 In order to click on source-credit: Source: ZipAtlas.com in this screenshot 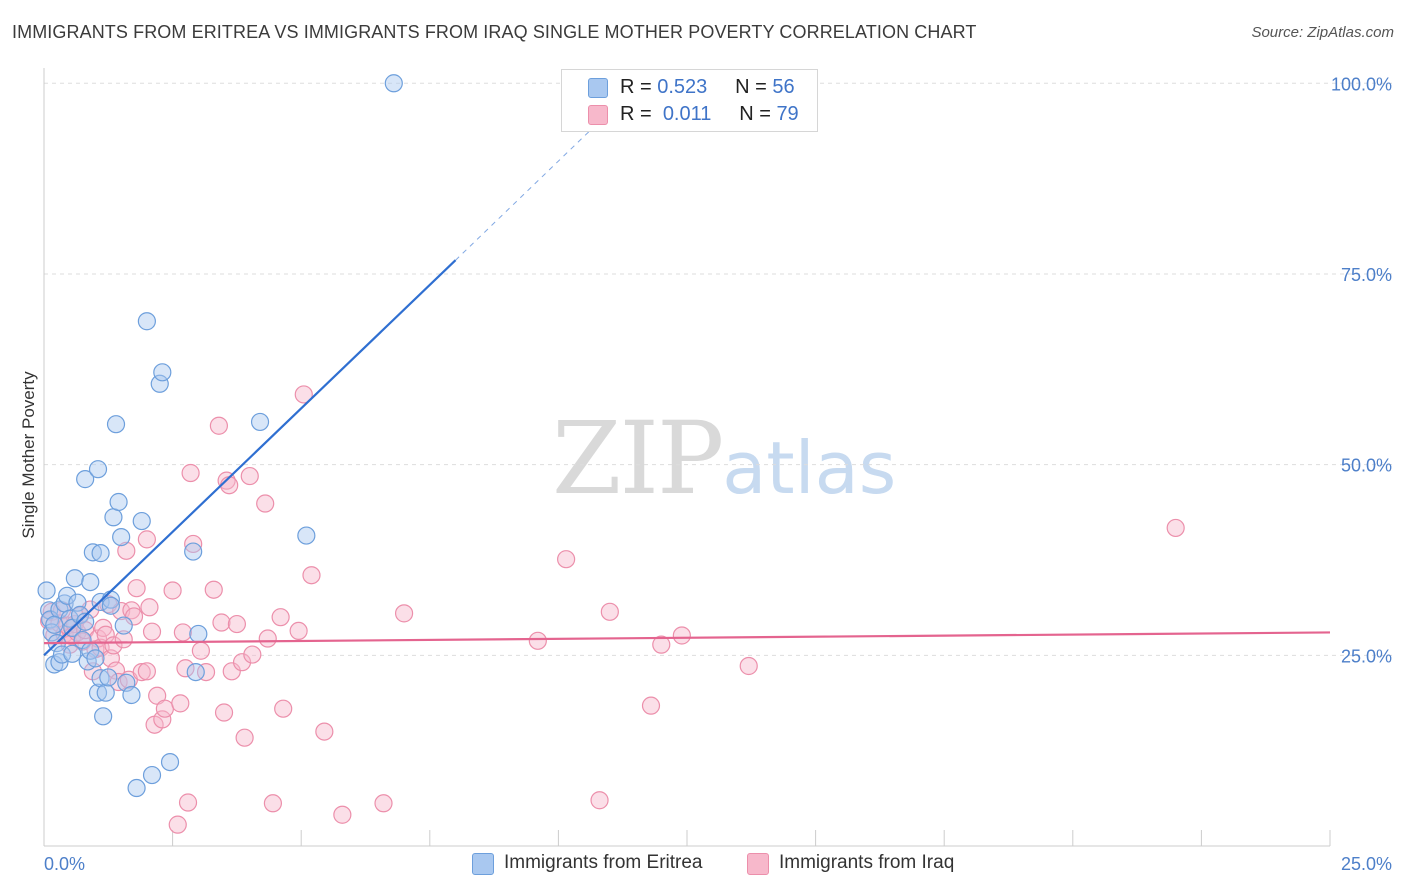, I will do `click(1322, 32)`.